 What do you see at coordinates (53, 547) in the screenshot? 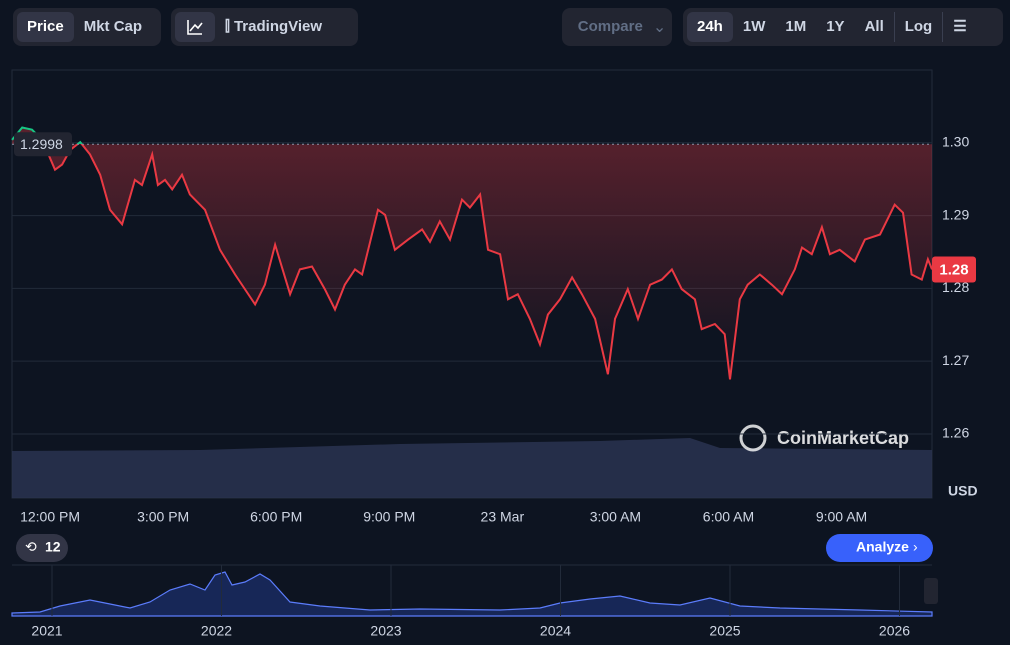
I see `badge-count: 12` at bounding box center [53, 547].